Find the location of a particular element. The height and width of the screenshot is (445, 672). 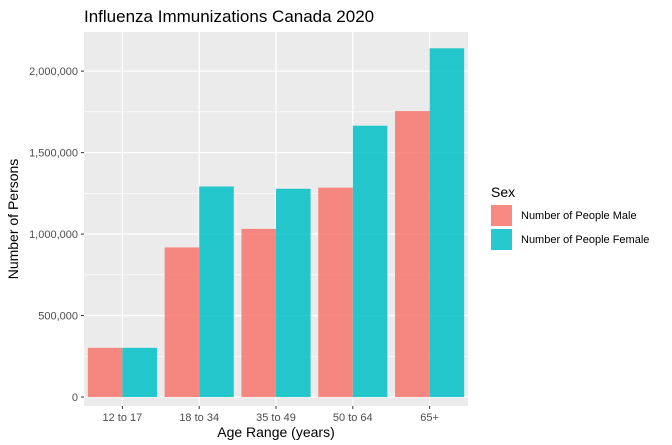

y-axis: 0 500,000 1,000,000 1,500,000 2,000,000 is located at coordinates (56, 235).